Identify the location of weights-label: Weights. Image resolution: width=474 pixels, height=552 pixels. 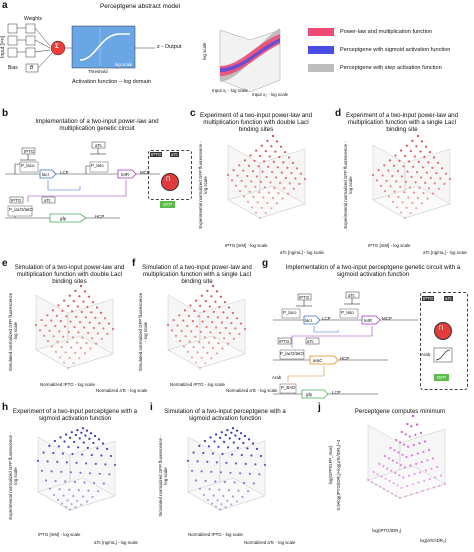
(33, 19).